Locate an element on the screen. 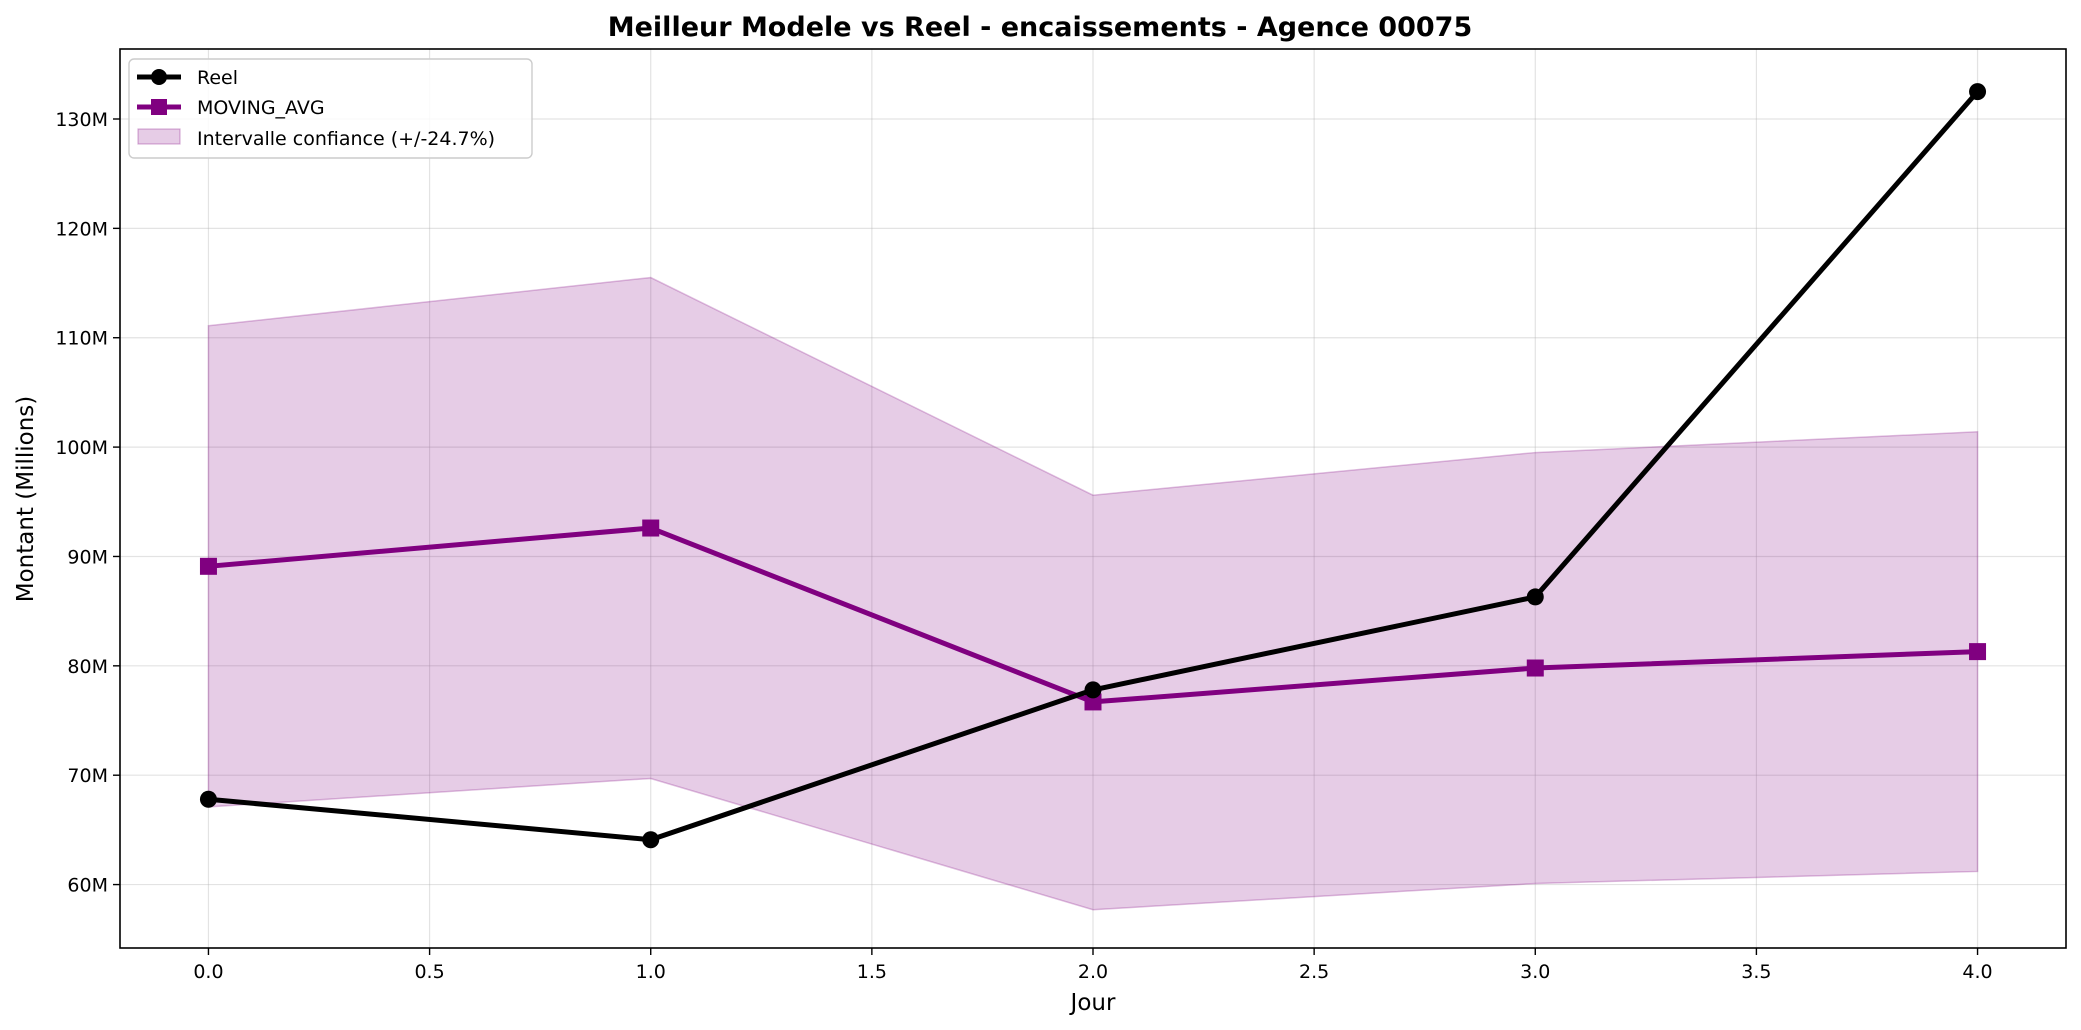  y-tick-label-7: 130M is located at coordinates (81, 120).